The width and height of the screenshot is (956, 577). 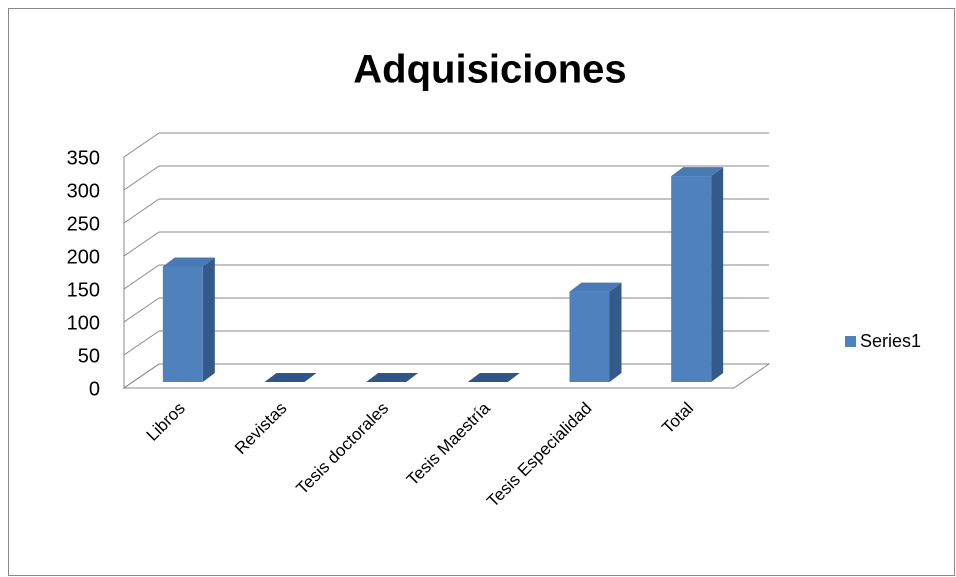 What do you see at coordinates (489, 70) in the screenshot?
I see `chart-title: Adquisiciones` at bounding box center [489, 70].